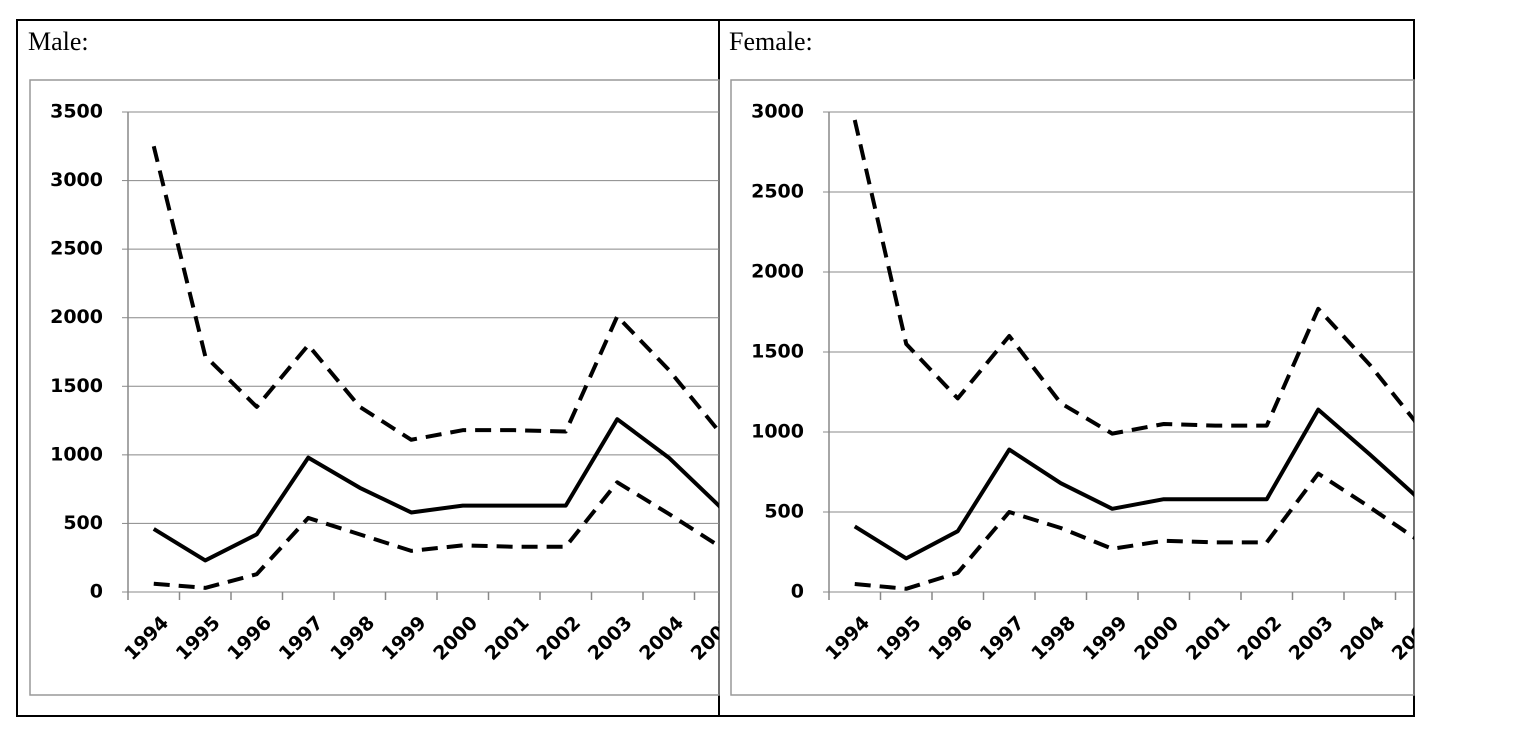 The height and width of the screenshot is (744, 1534). I want to click on y-tick-label: 3500, so click(76, 112).